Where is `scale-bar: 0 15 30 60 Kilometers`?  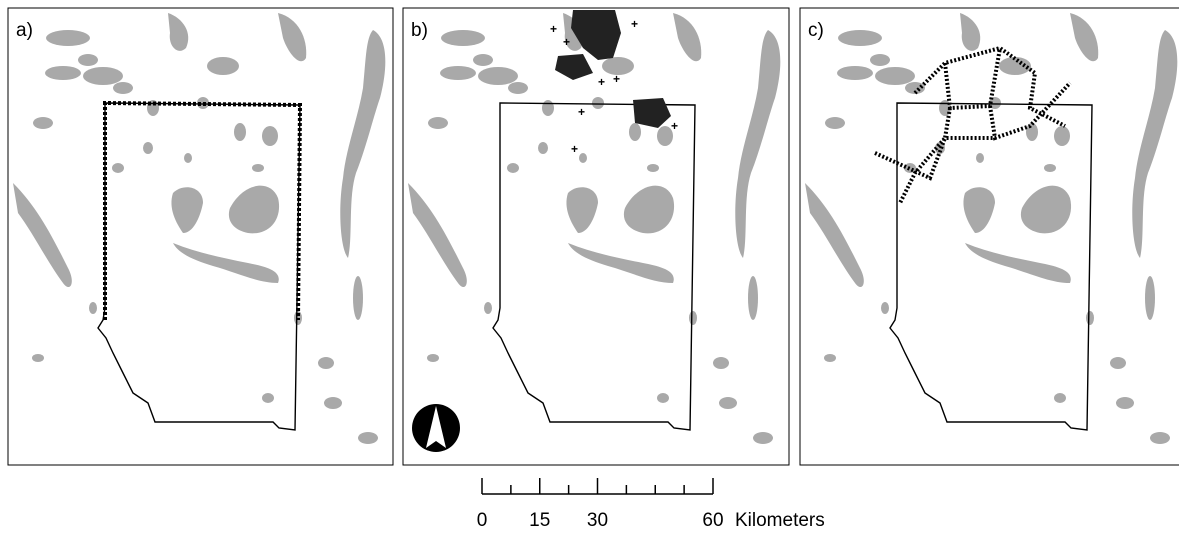
scale-bar: 0 15 30 60 Kilometers is located at coordinates (651, 504).